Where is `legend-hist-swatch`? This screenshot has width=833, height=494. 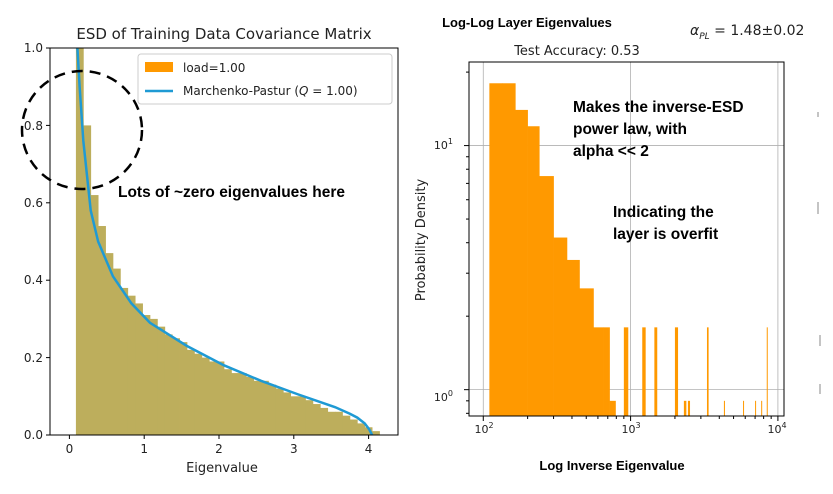
legend-hist-swatch is located at coordinates (159, 67).